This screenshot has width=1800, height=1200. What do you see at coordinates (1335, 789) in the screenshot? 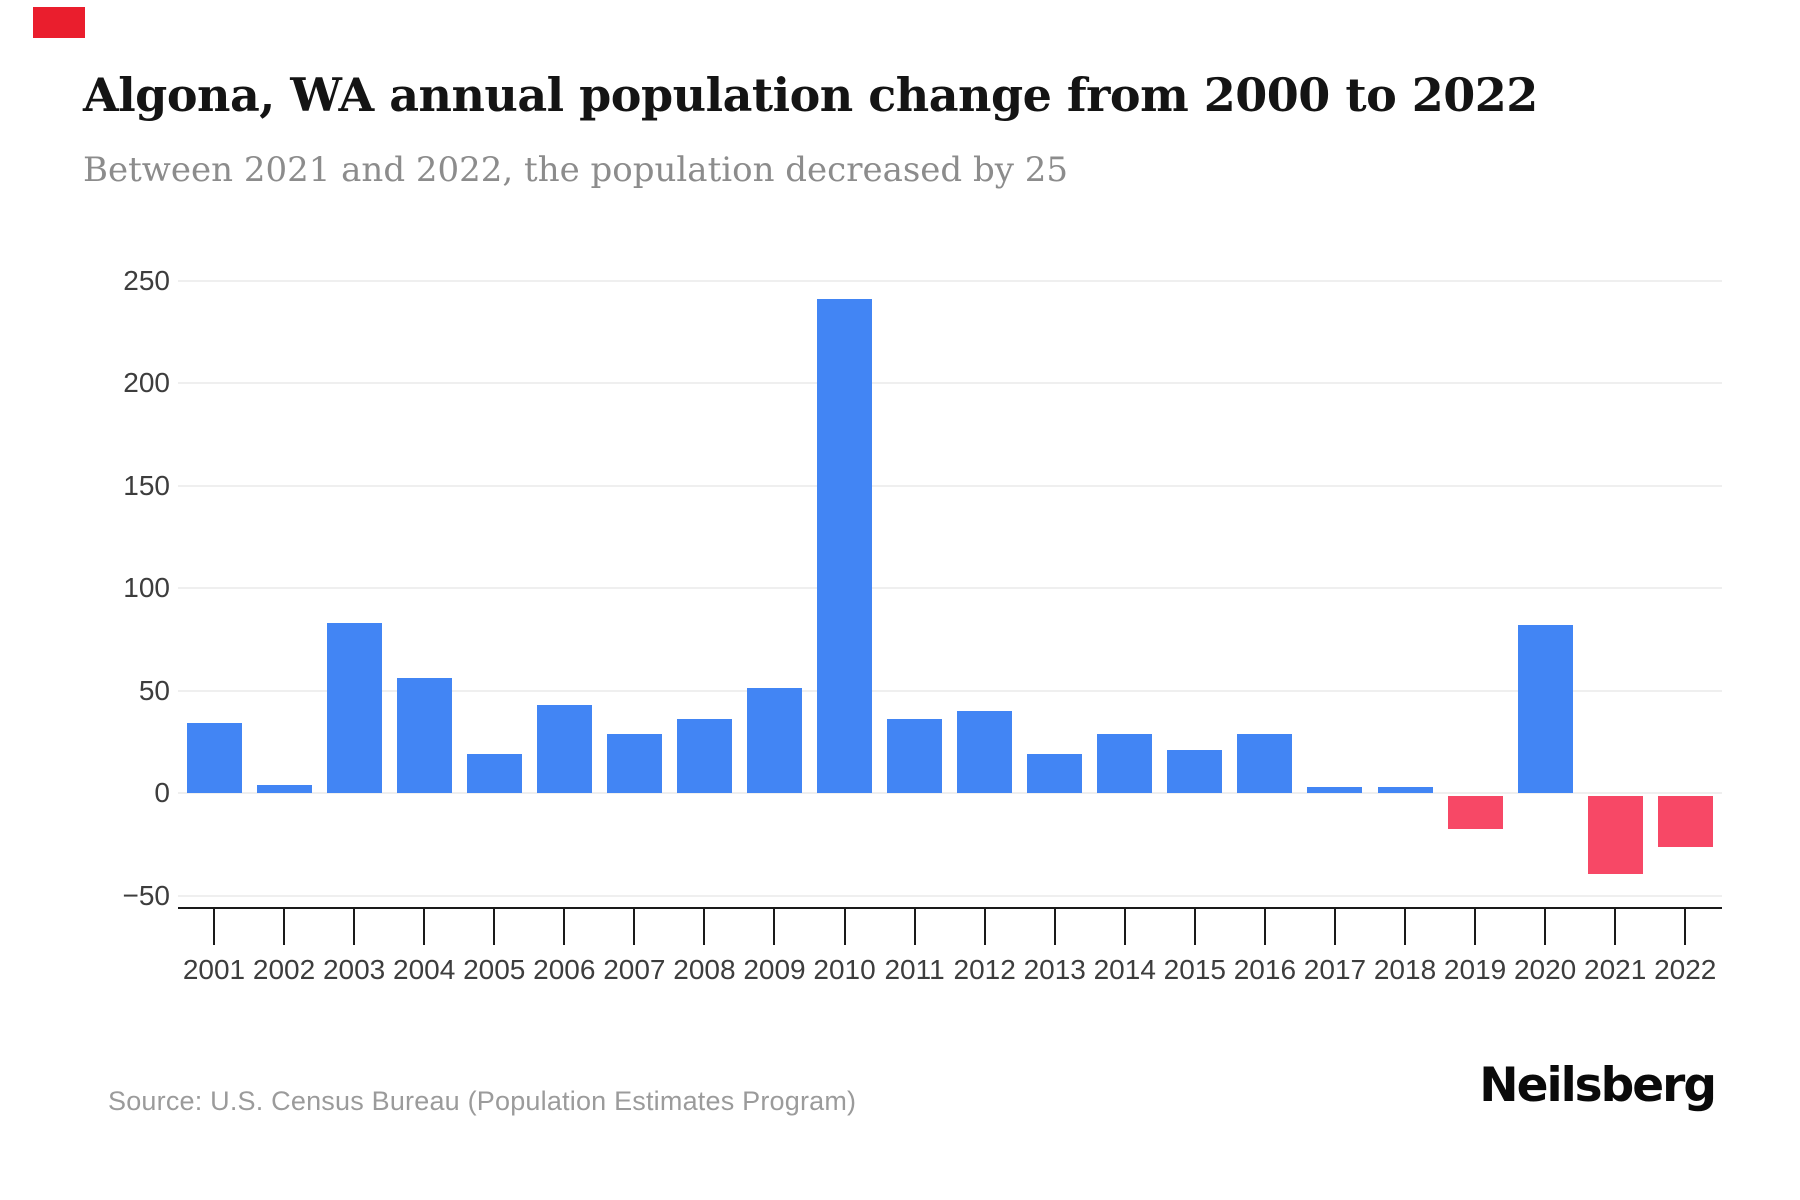
I see `bar-2017` at bounding box center [1335, 789].